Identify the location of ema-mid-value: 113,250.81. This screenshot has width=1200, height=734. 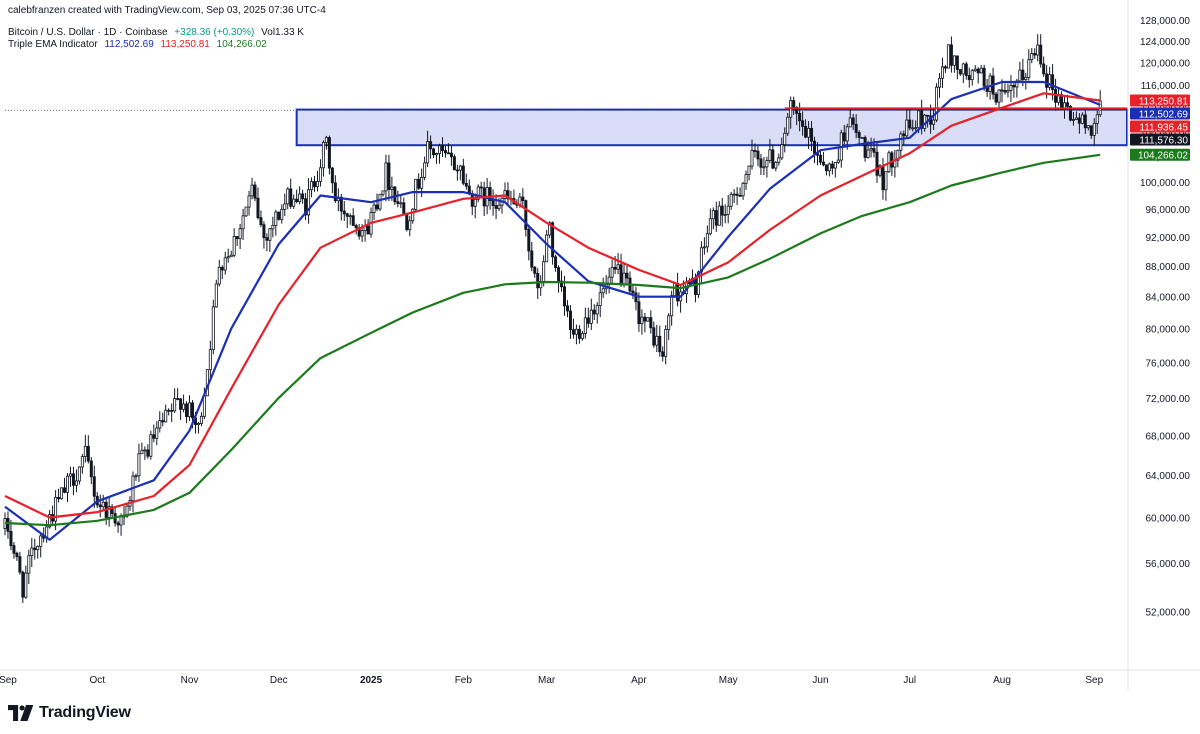
(185, 44).